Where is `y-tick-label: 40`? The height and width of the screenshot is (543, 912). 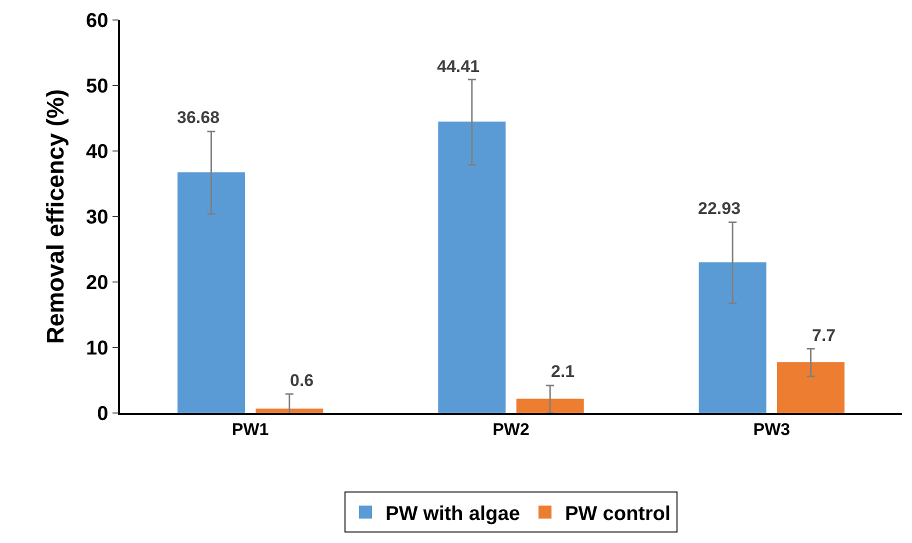 y-tick-label: 40 is located at coordinates (97, 152).